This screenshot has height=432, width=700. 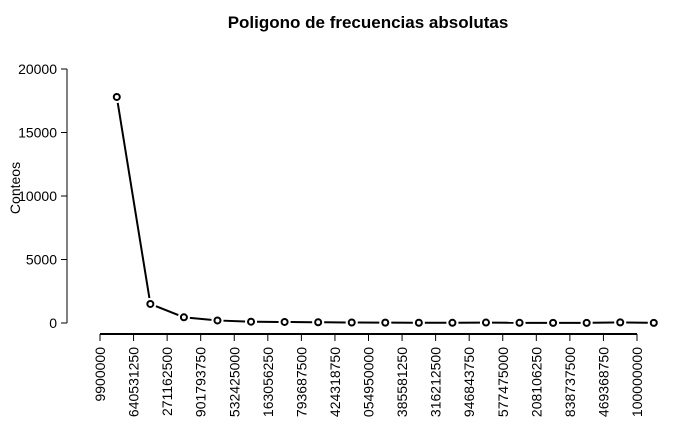 I want to click on x-tick-label: 793687500, so click(x=301, y=382).